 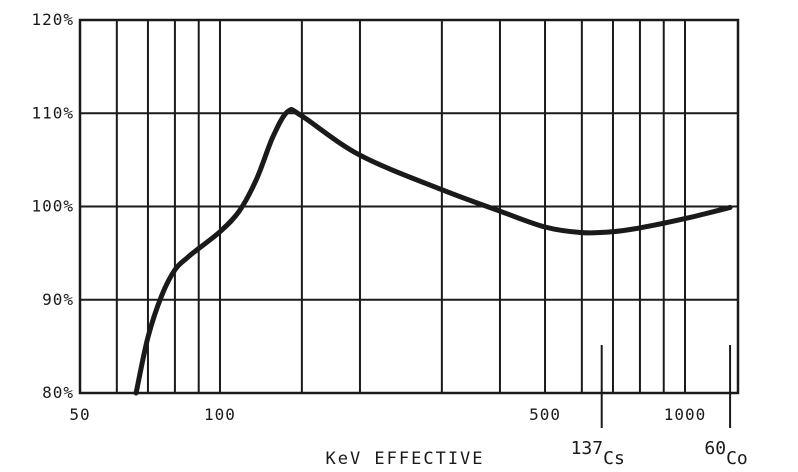 I want to click on y-tick-label: 100%, so click(x=52, y=206).